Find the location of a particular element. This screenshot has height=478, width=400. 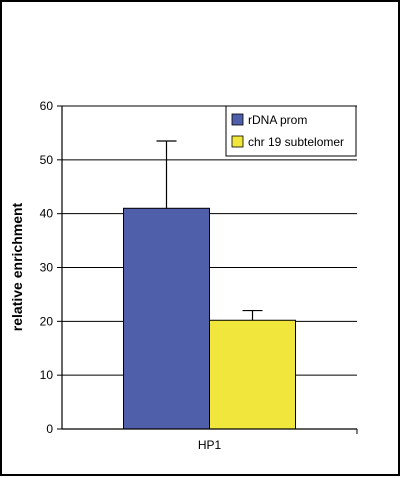

legend-swatch-chr19 is located at coordinates (237, 141).